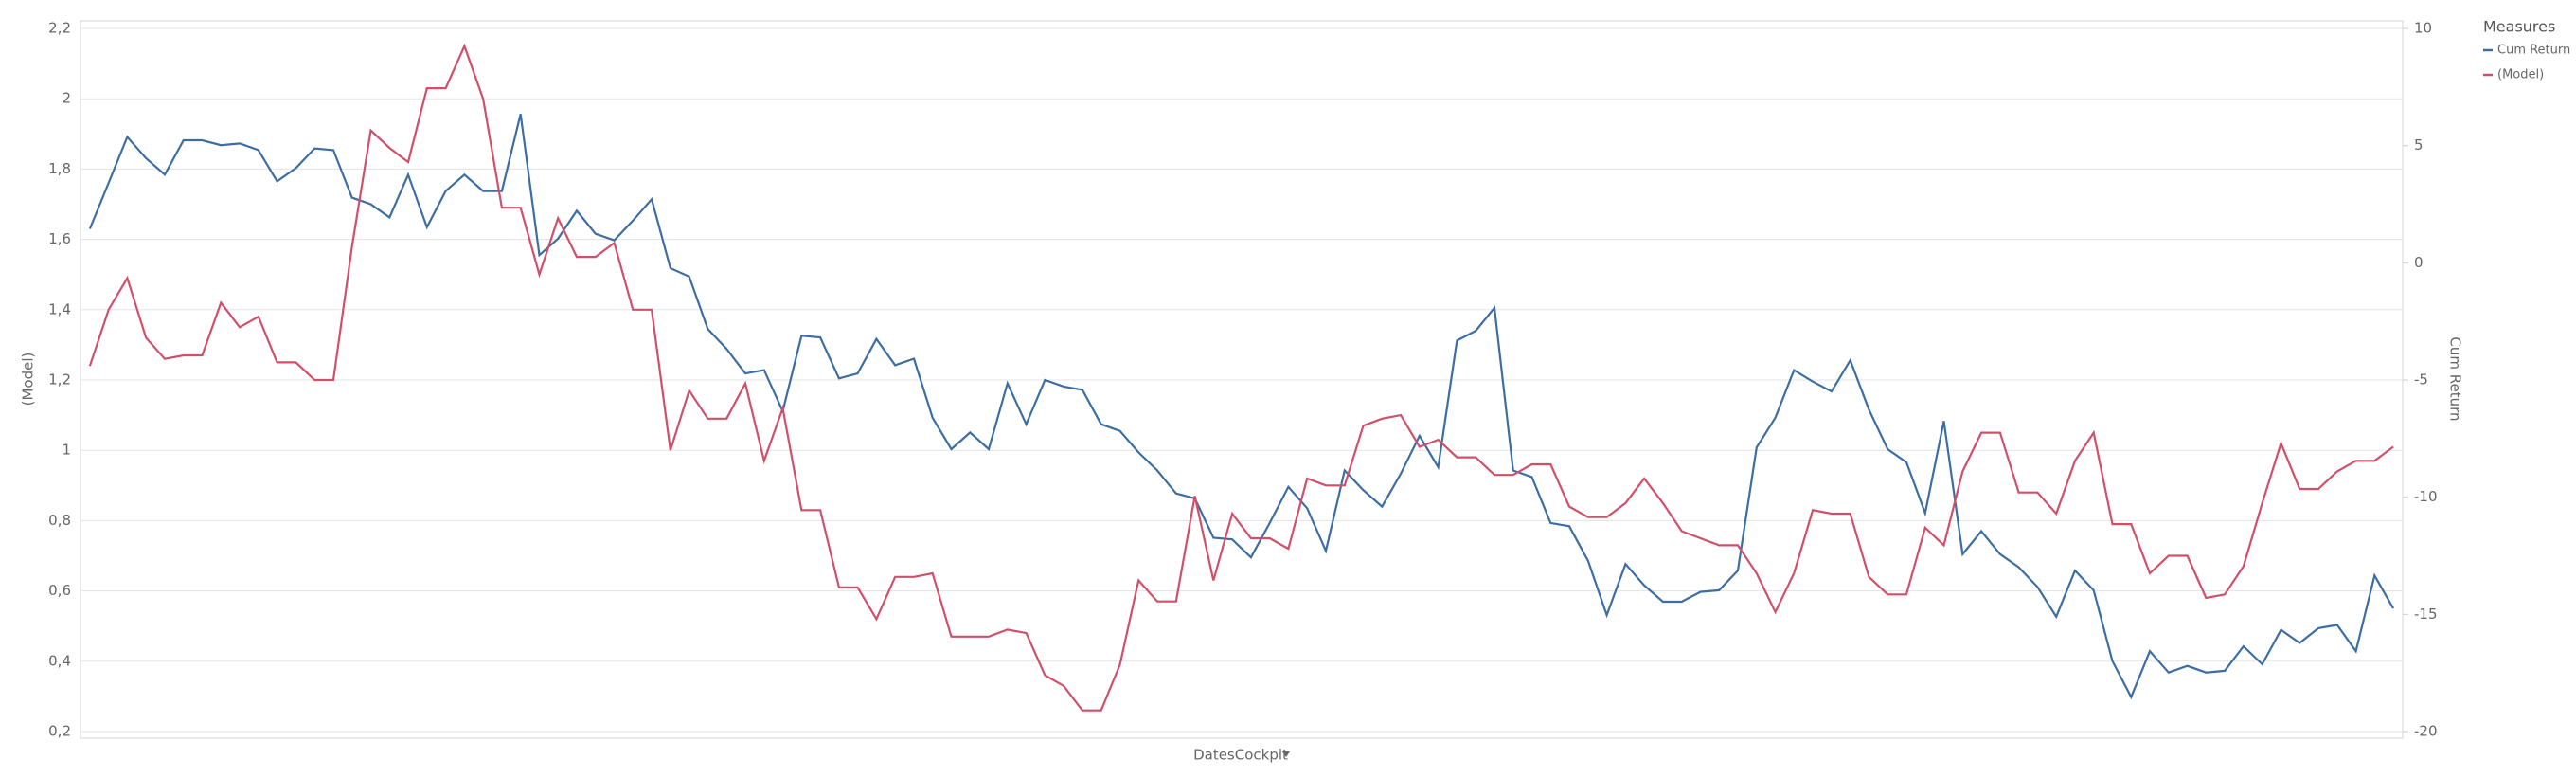 This screenshot has width=2576, height=778. Describe the element at coordinates (2520, 75) in the screenshot. I see `legend-label: (Model)` at that location.